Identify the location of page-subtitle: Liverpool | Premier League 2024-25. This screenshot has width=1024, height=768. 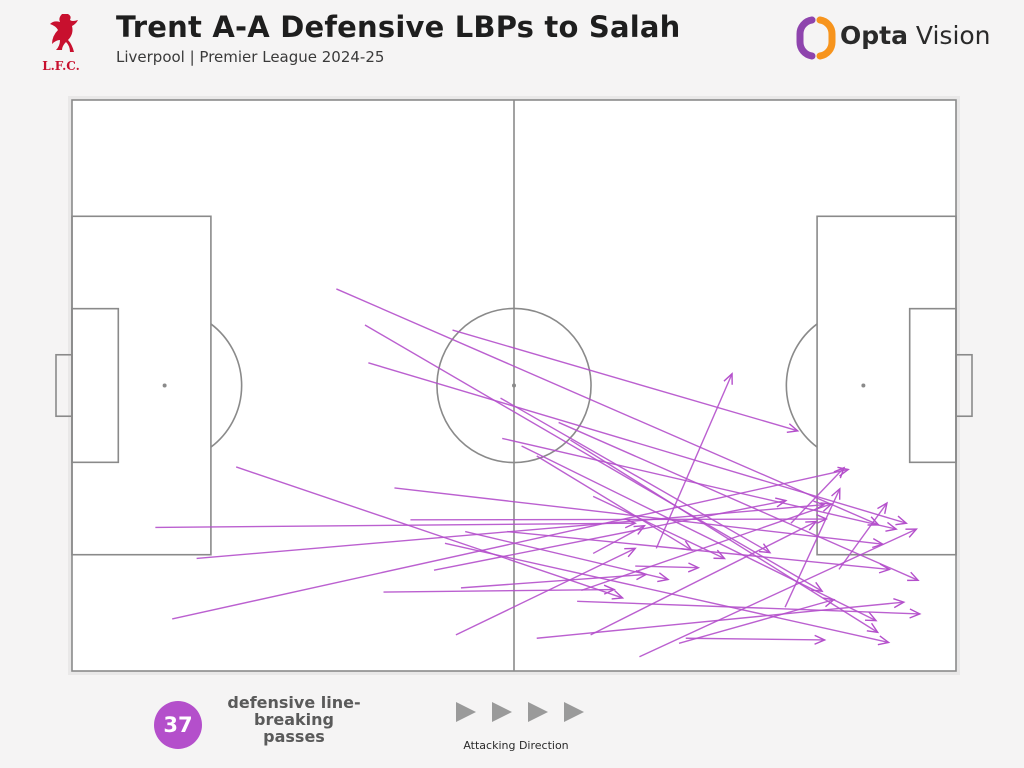
(250, 57).